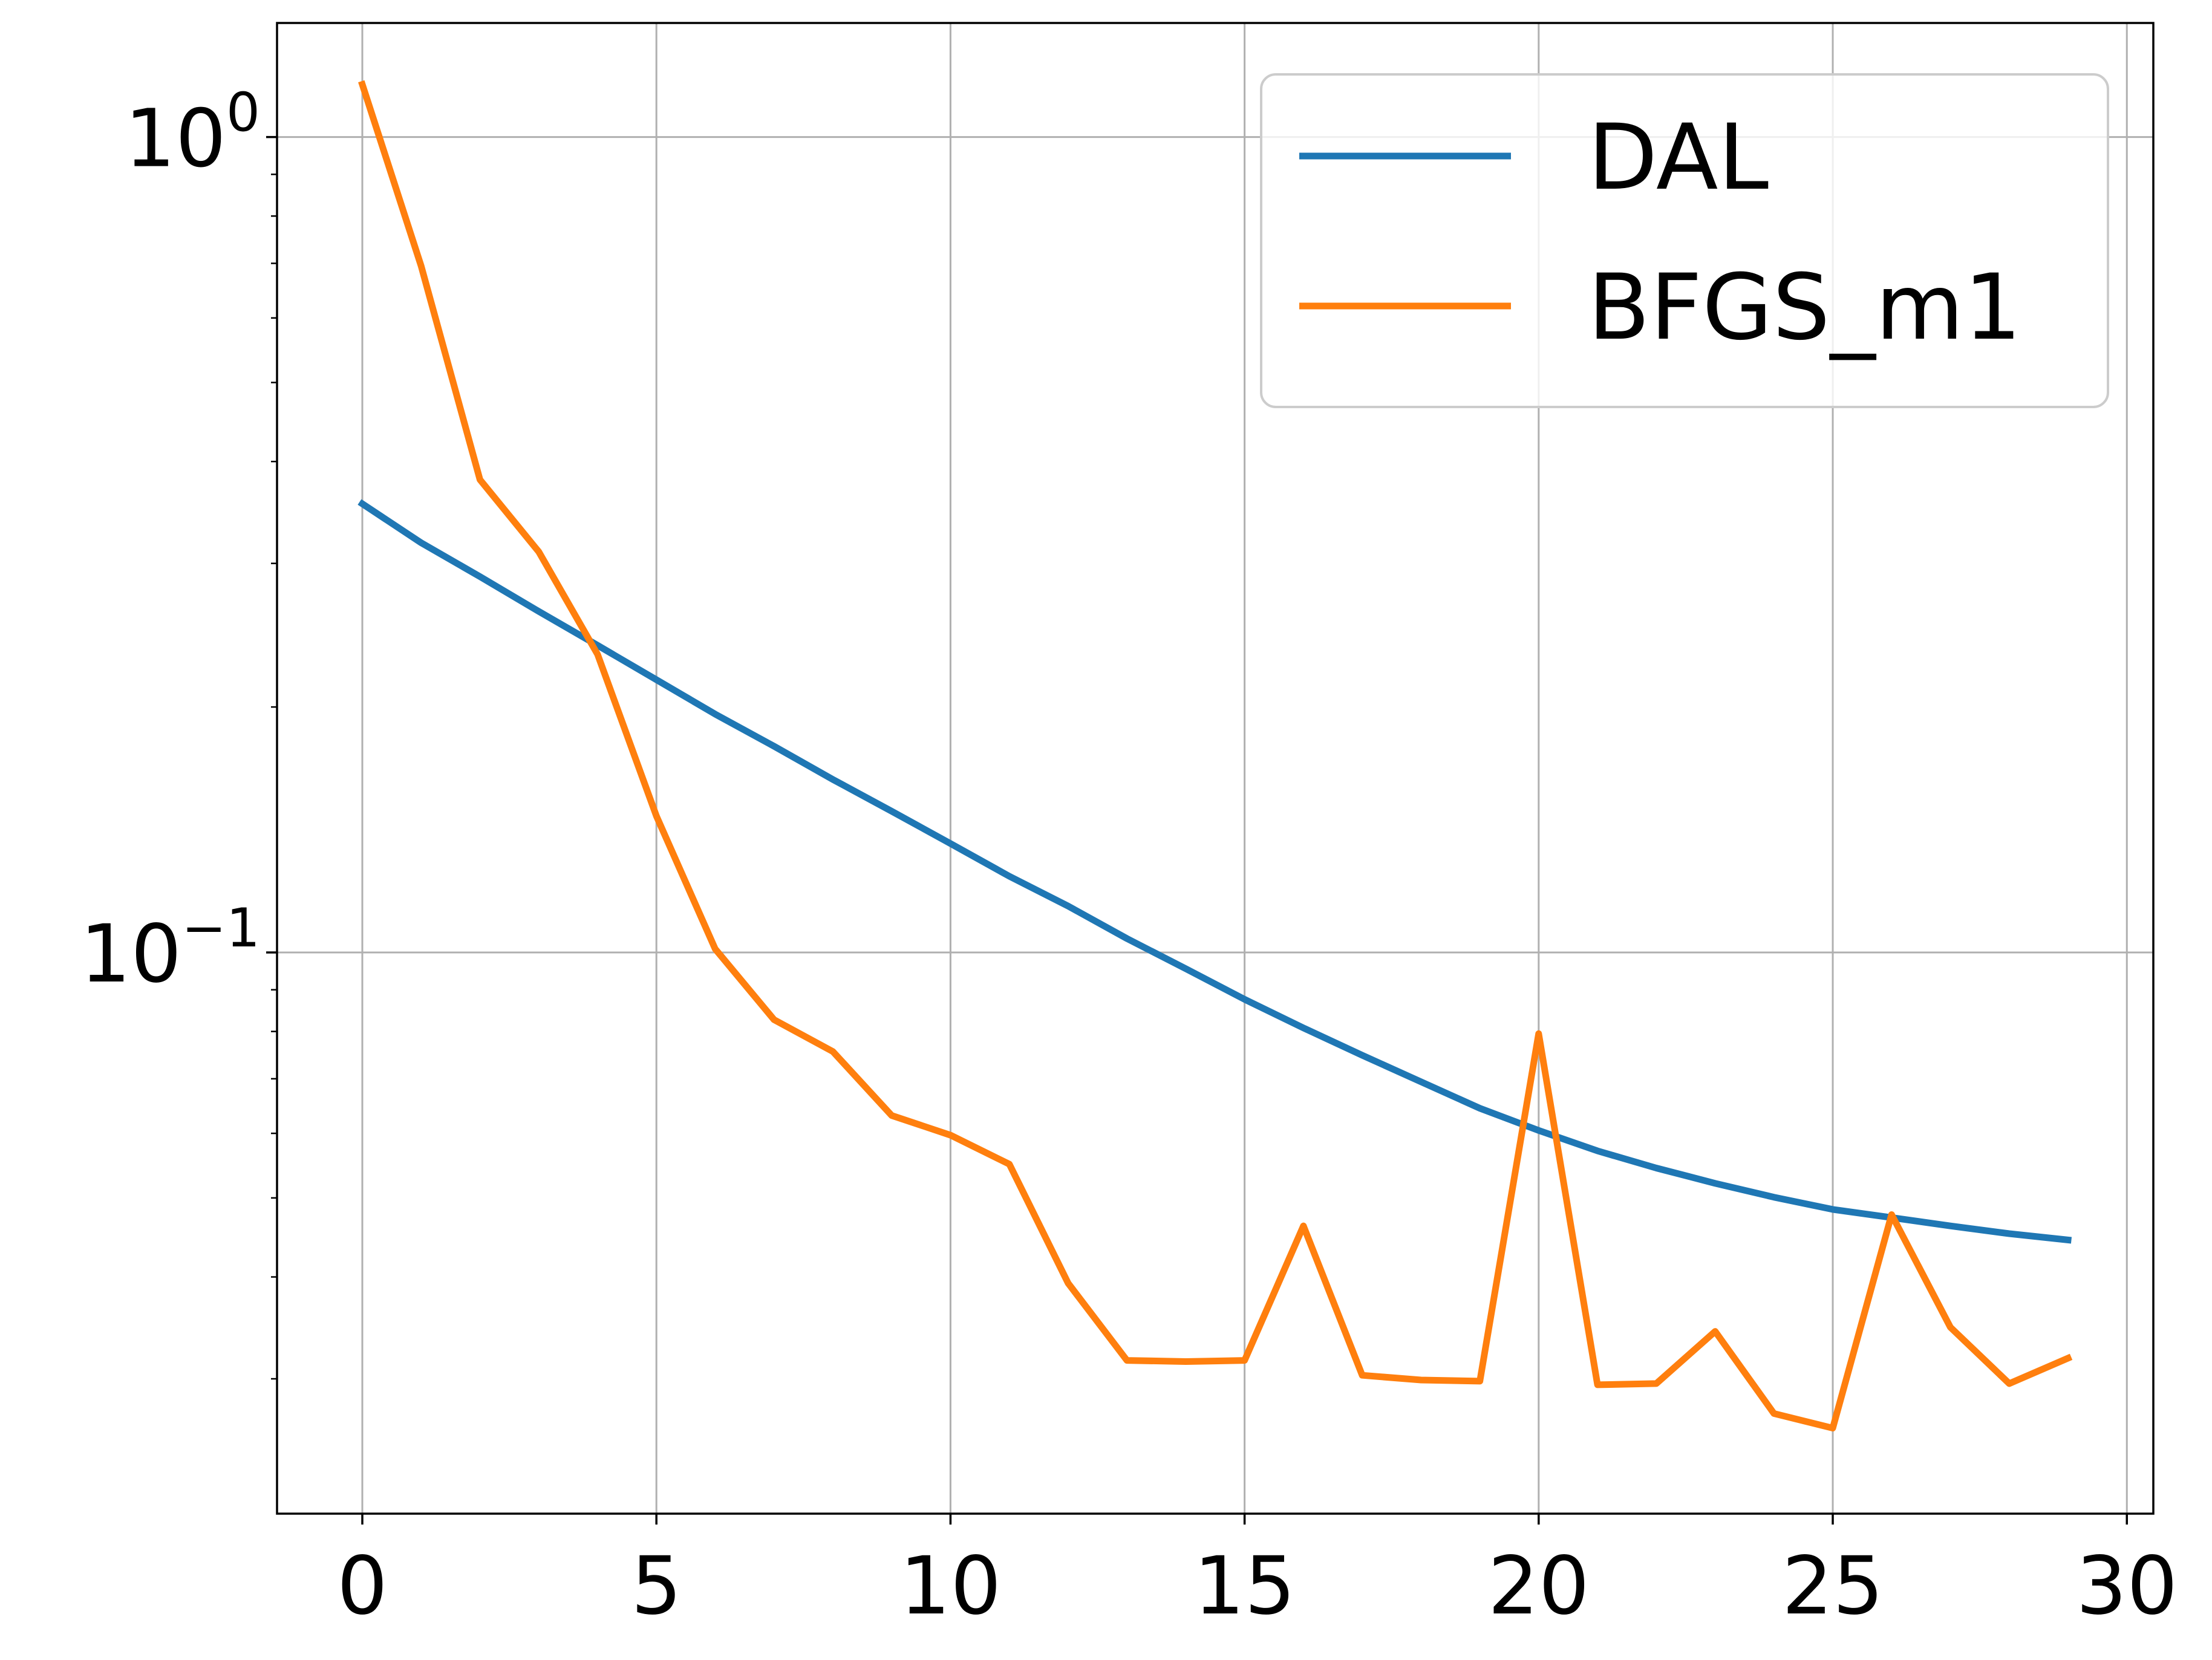 Image resolution: width=2212 pixels, height=1660 pixels. What do you see at coordinates (1833, 1586) in the screenshot?
I see `x-tick-label: 25` at bounding box center [1833, 1586].